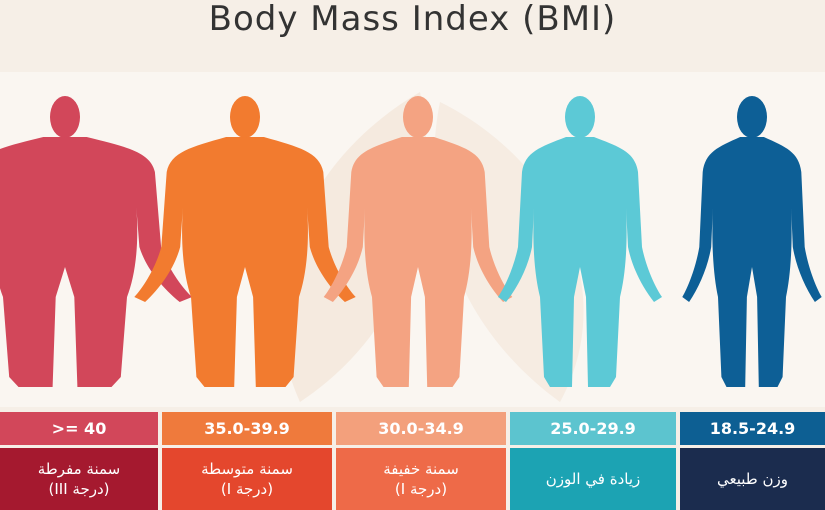  I want to click on bmi-label-box: سمنة متوسطة (درجة I), so click(247, 479).